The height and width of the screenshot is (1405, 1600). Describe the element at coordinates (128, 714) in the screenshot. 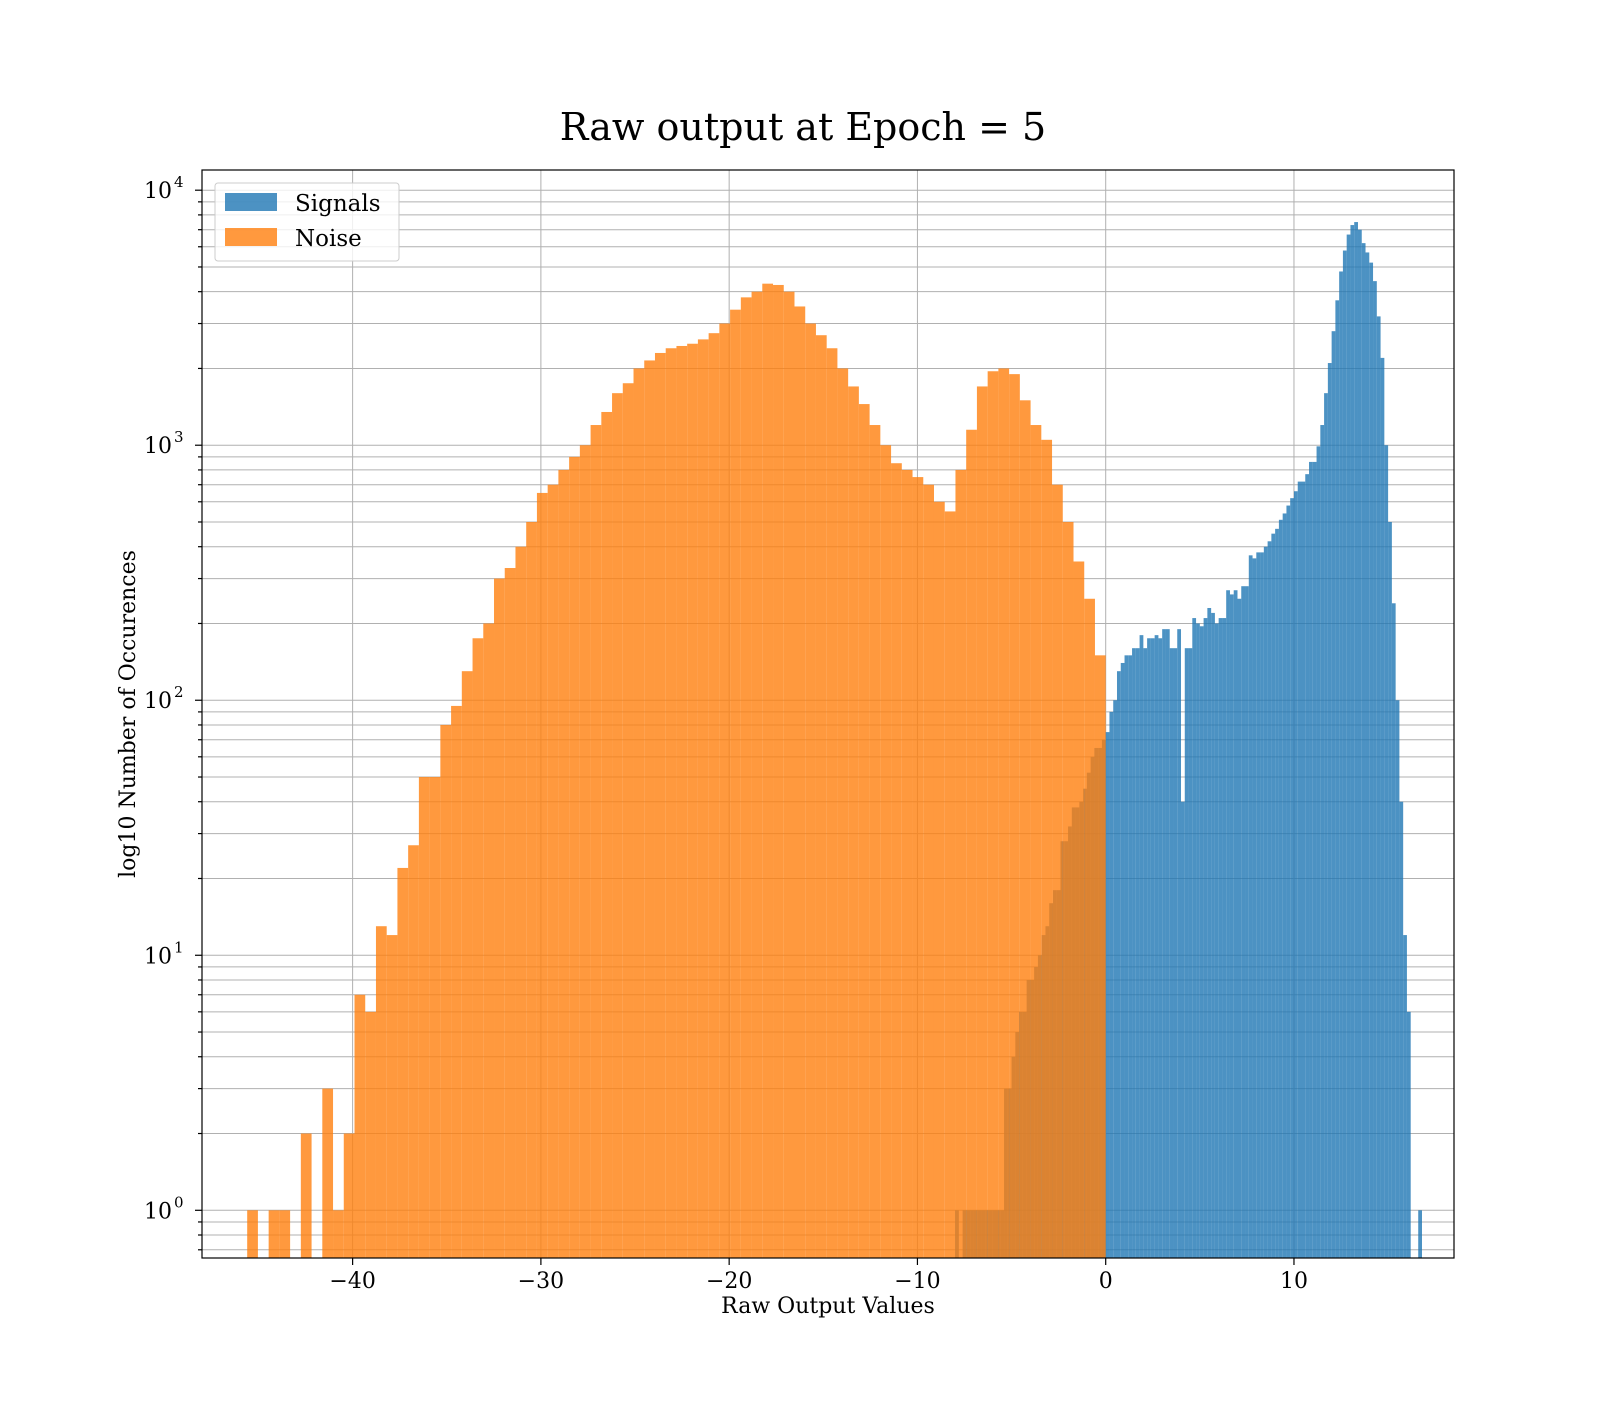

I see `y-axis-label: log10 Number of Occurences` at that location.